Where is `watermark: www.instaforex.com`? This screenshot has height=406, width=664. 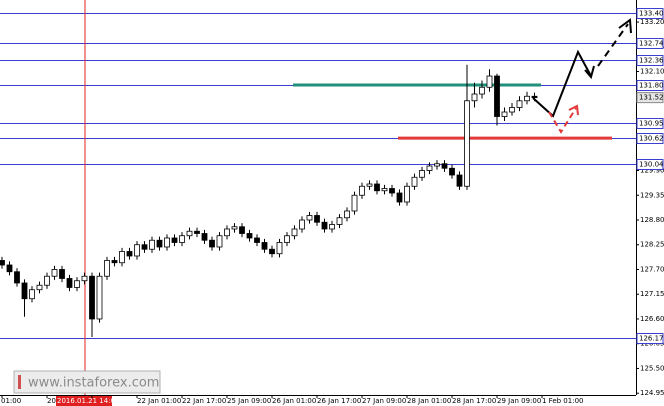
watermark: www.instaforex.com is located at coordinates (87, 382).